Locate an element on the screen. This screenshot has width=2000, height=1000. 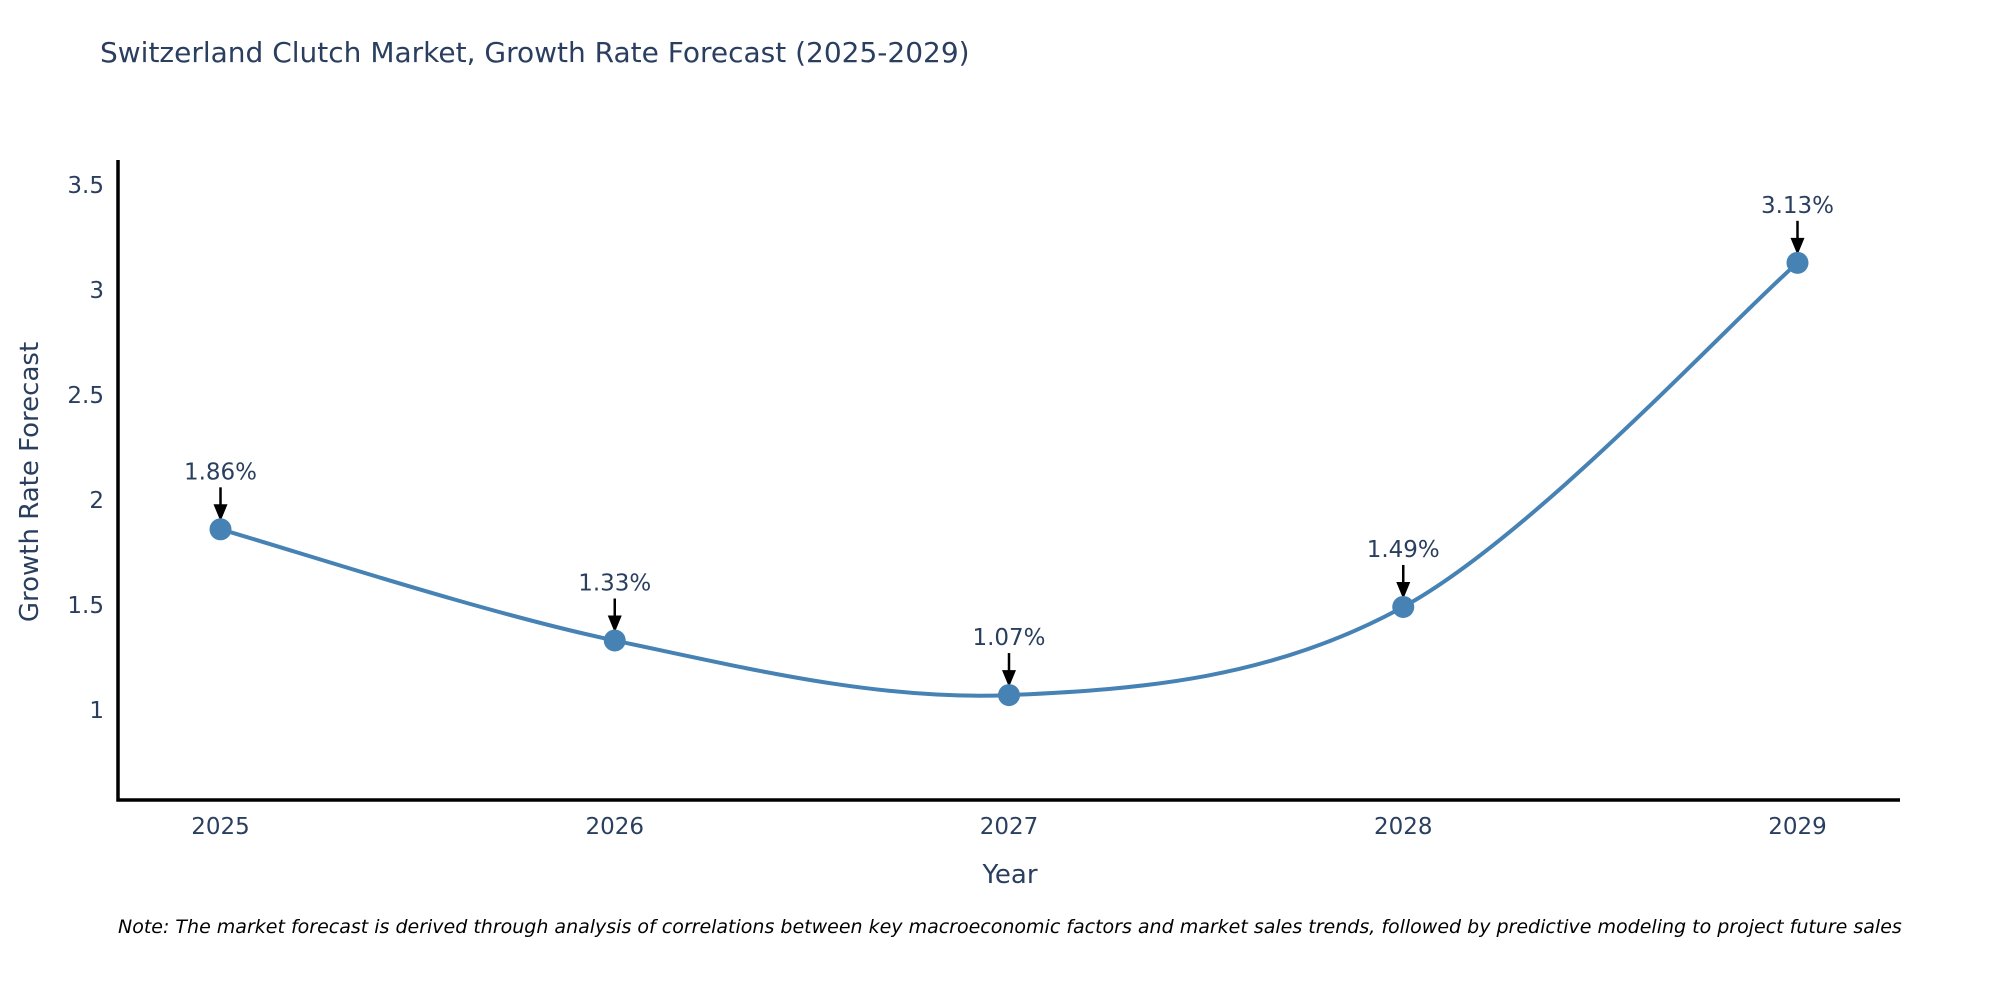
x-tick-label-2027: 2027 is located at coordinates (1009, 827).